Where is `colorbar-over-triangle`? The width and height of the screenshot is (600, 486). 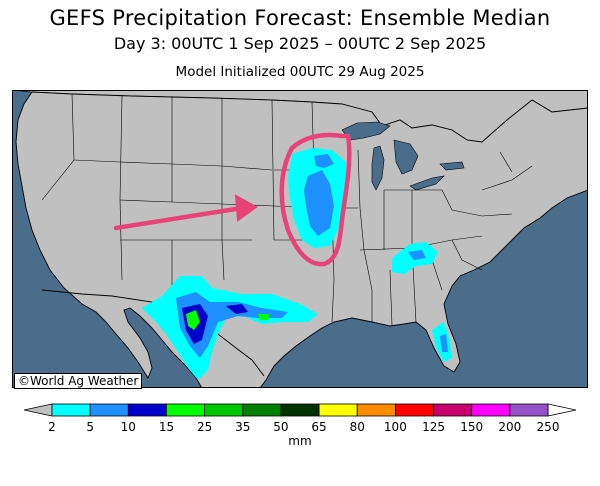
colorbar-over-triangle is located at coordinates (562, 410).